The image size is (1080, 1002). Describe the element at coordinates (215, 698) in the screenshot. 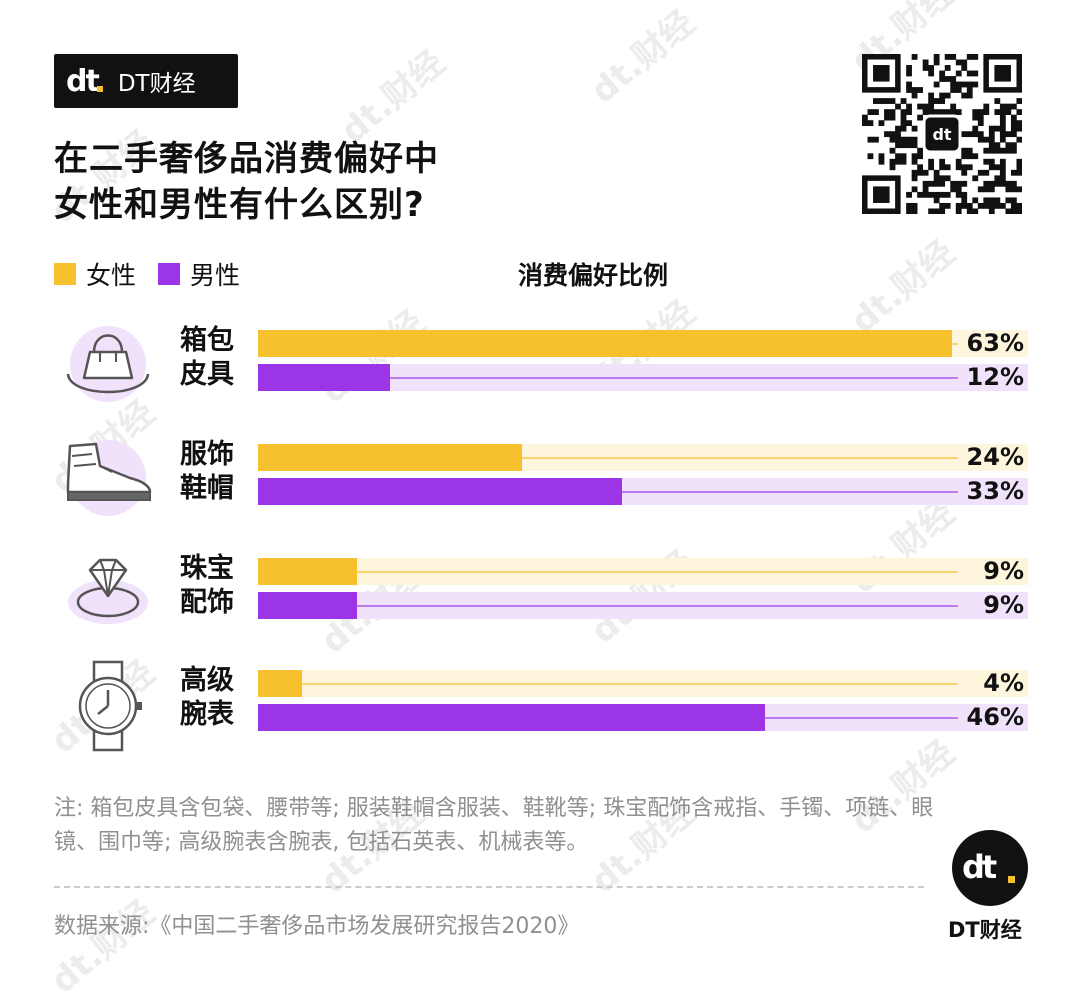

I see `category-label: 高级 腕表` at that location.